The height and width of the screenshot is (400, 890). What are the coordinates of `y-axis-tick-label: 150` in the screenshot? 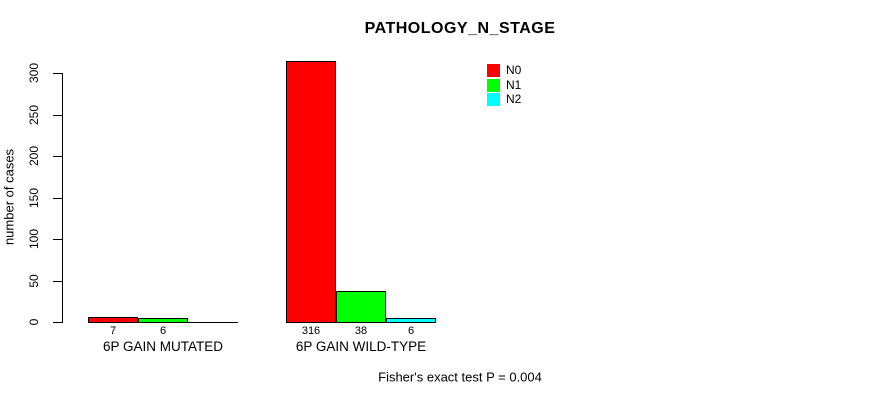 It's located at (34, 198).